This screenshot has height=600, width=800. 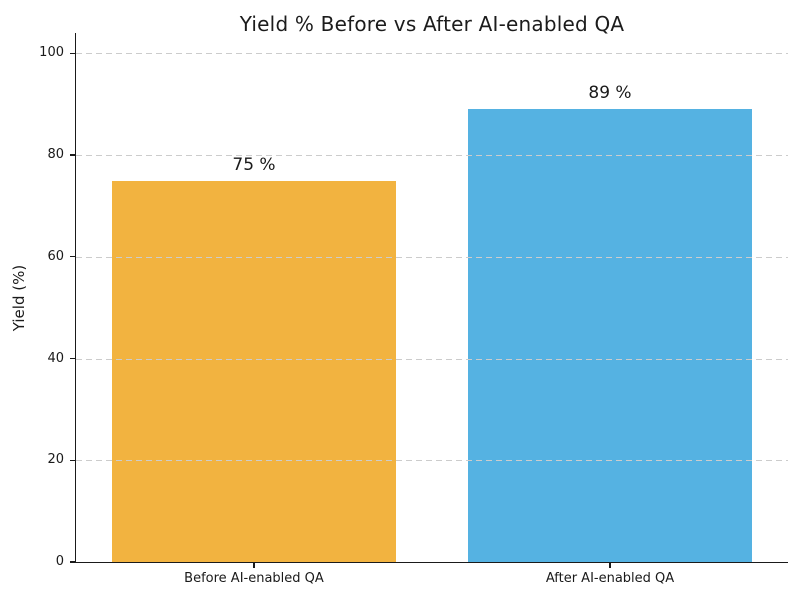 I want to click on y-tick-label: 20, so click(x=55, y=460).